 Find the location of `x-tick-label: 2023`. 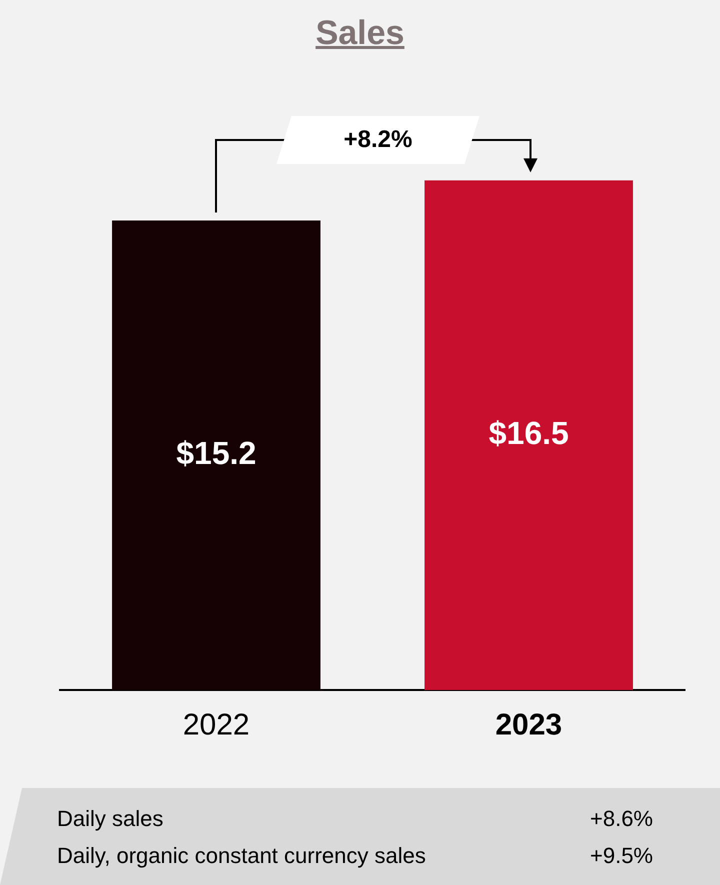

x-tick-label: 2023 is located at coordinates (528, 725).